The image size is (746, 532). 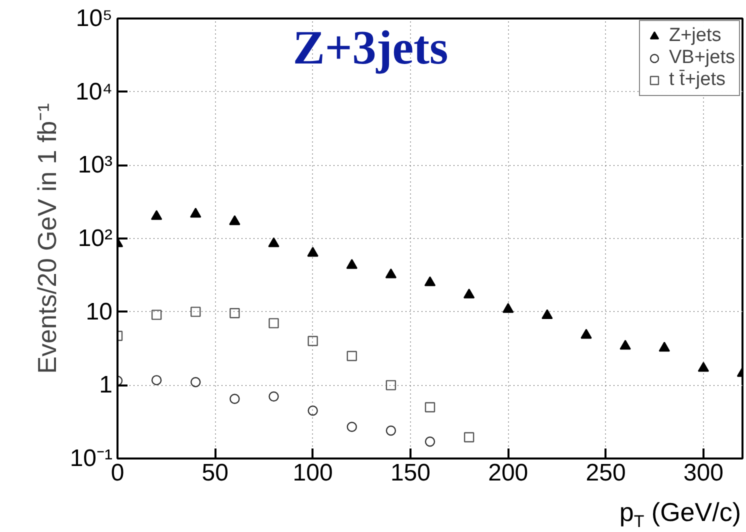 What do you see at coordinates (312, 473) in the screenshot?
I see `x-tick-label: 100` at bounding box center [312, 473].